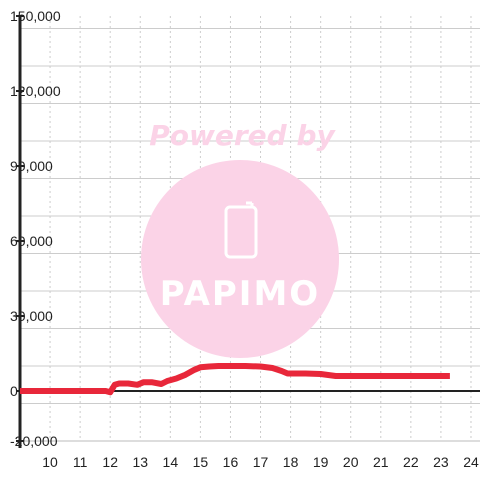 This screenshot has width=480, height=480. What do you see at coordinates (261, 462) in the screenshot?
I see `x-tick-label: 17` at bounding box center [261, 462].